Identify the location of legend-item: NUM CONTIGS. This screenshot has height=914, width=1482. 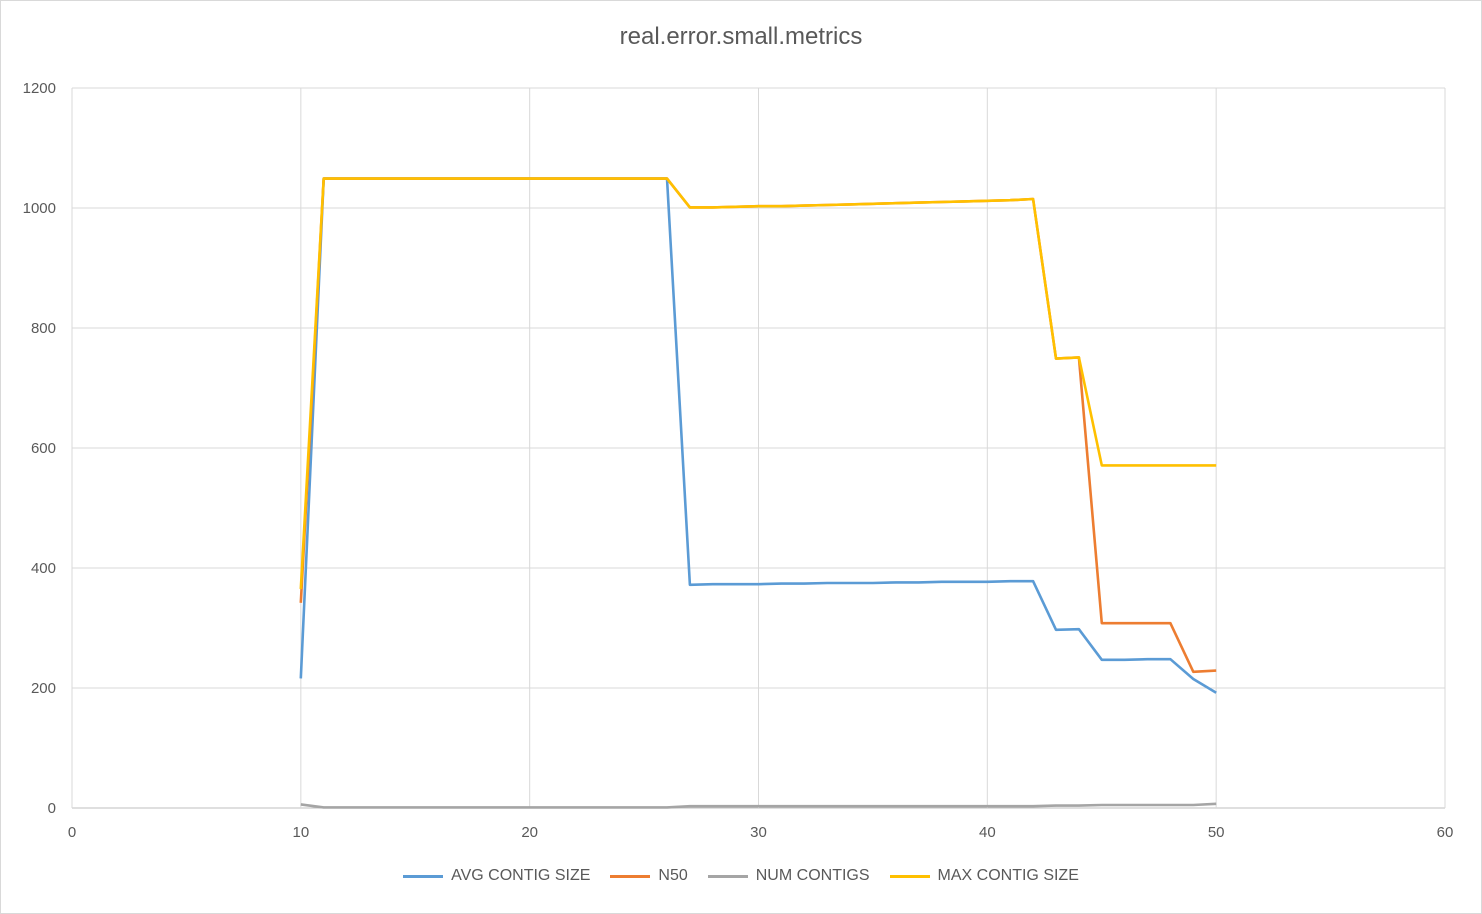
(788, 876).